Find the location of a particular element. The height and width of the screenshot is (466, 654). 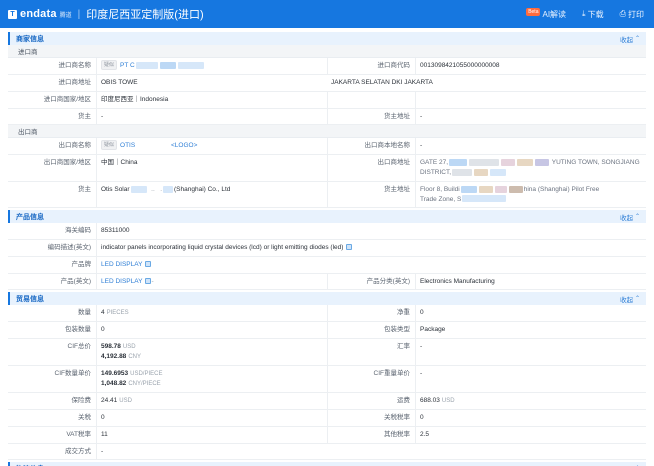

topbar-actions: Beta AI解读 ⤓ 下载 ⎙ 打印 is located at coordinates (585, 14).